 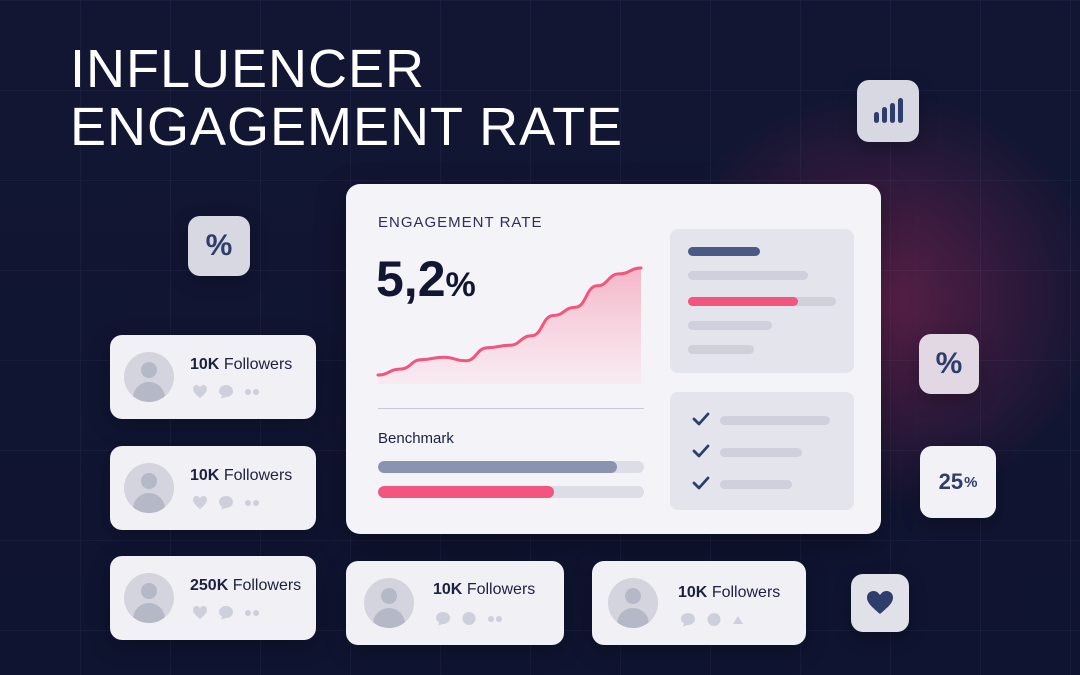 What do you see at coordinates (460, 285) in the screenshot?
I see `engagement-rate-unit: %` at bounding box center [460, 285].